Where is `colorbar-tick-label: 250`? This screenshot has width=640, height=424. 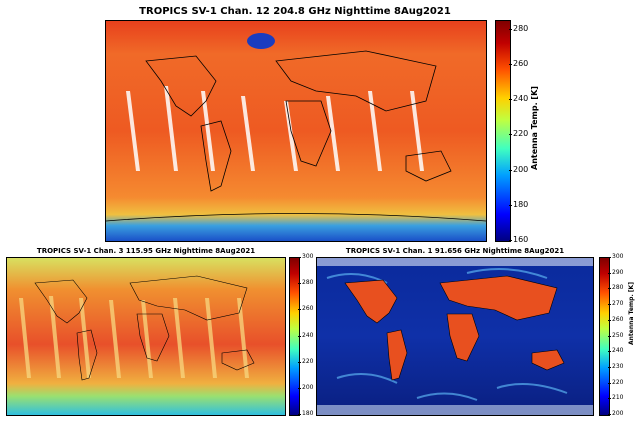 colorbar-tick-label: 250 is located at coordinates (618, 335).